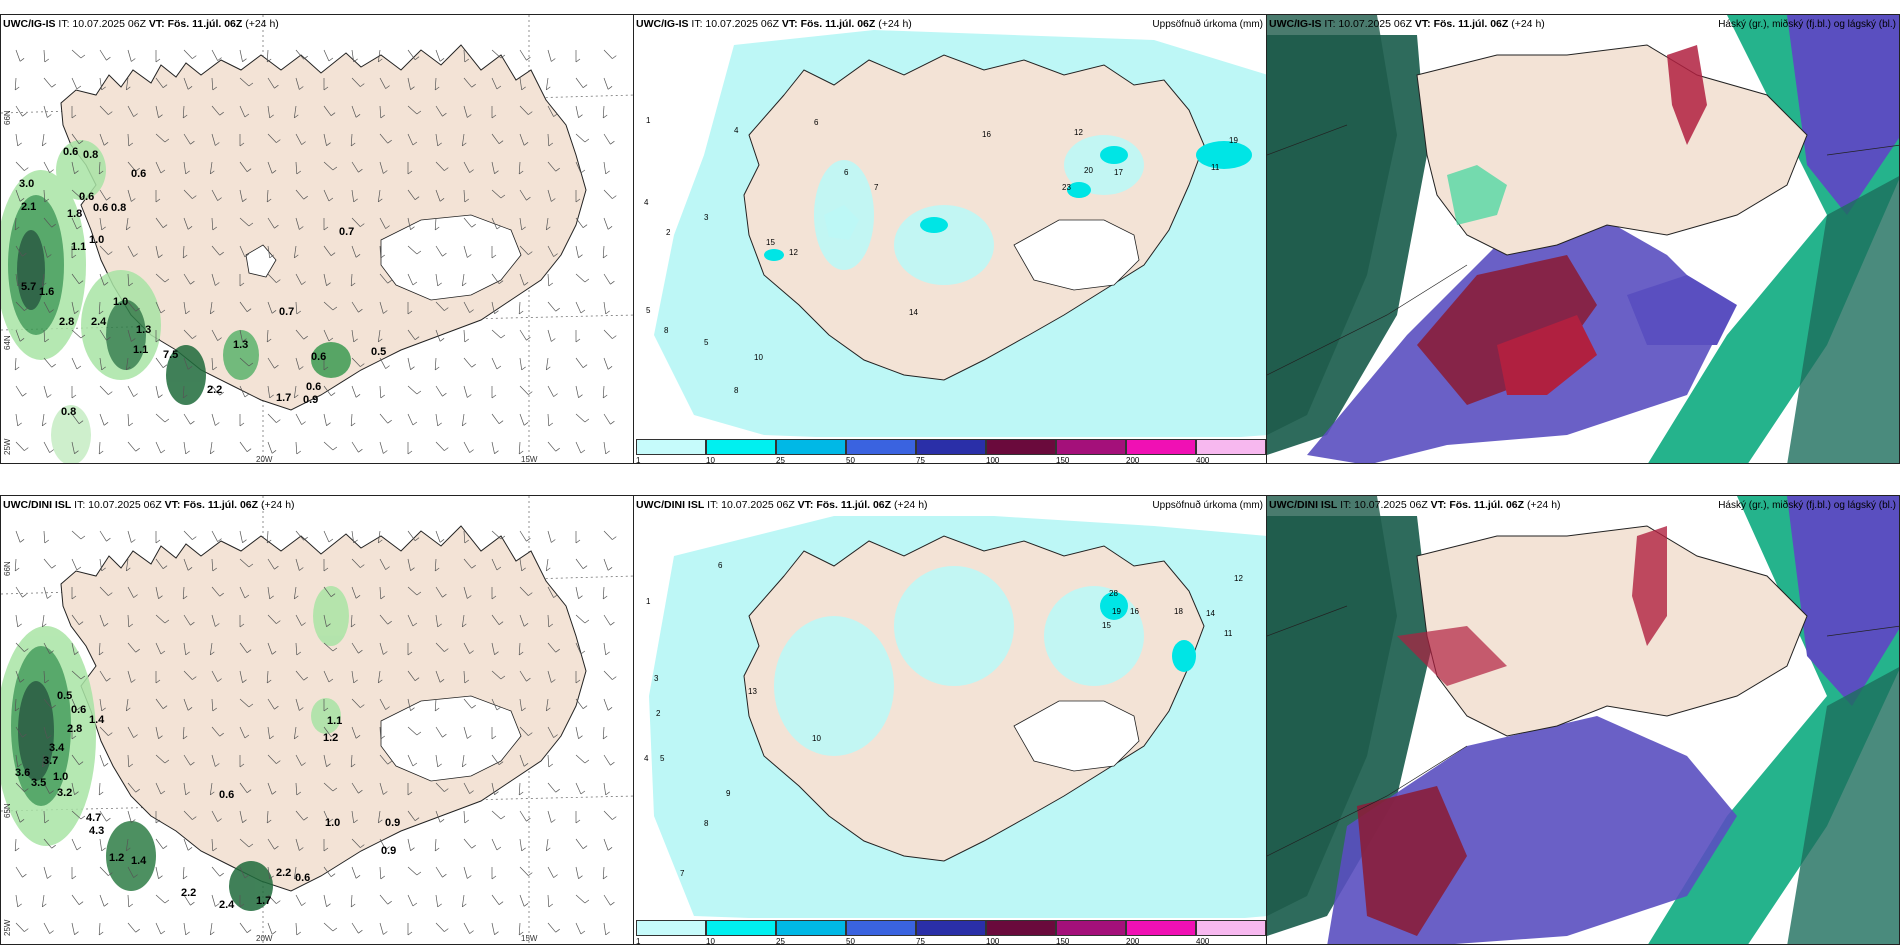 This screenshot has width=1900, height=950. I want to click on svg-text: 7, so click(876, 187).